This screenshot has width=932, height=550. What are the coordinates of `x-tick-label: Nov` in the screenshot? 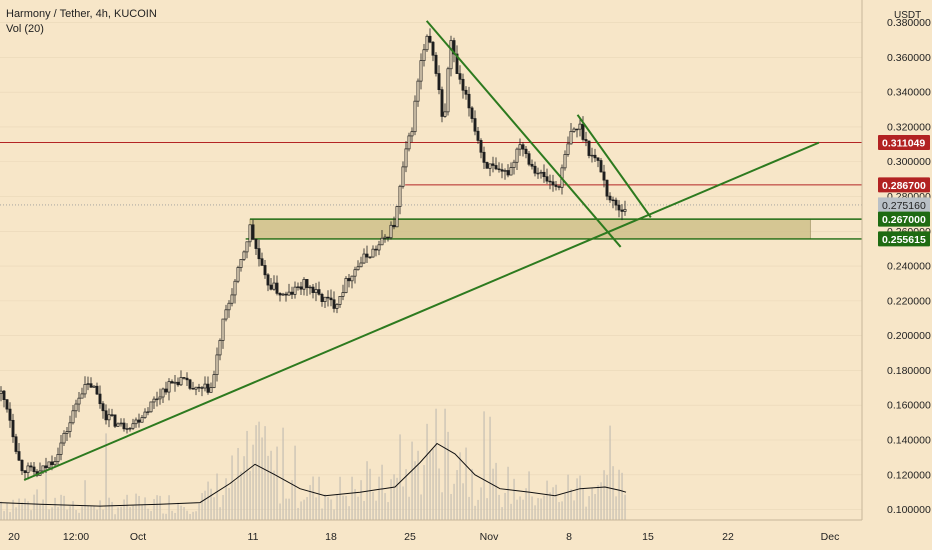 It's located at (489, 537).